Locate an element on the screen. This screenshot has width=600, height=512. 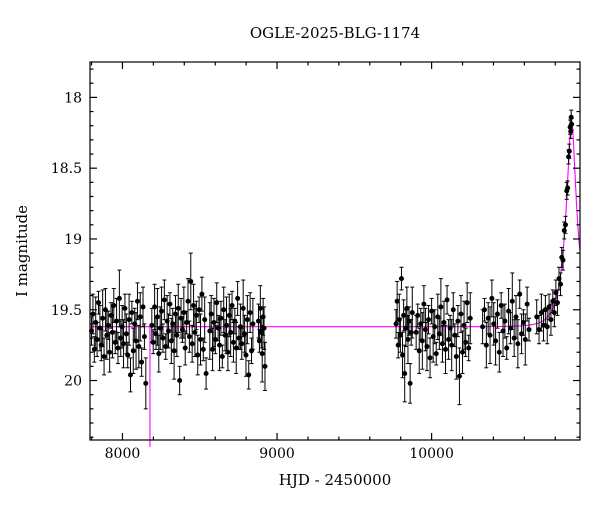
y-tick-label: 20 is located at coordinates (73, 382).